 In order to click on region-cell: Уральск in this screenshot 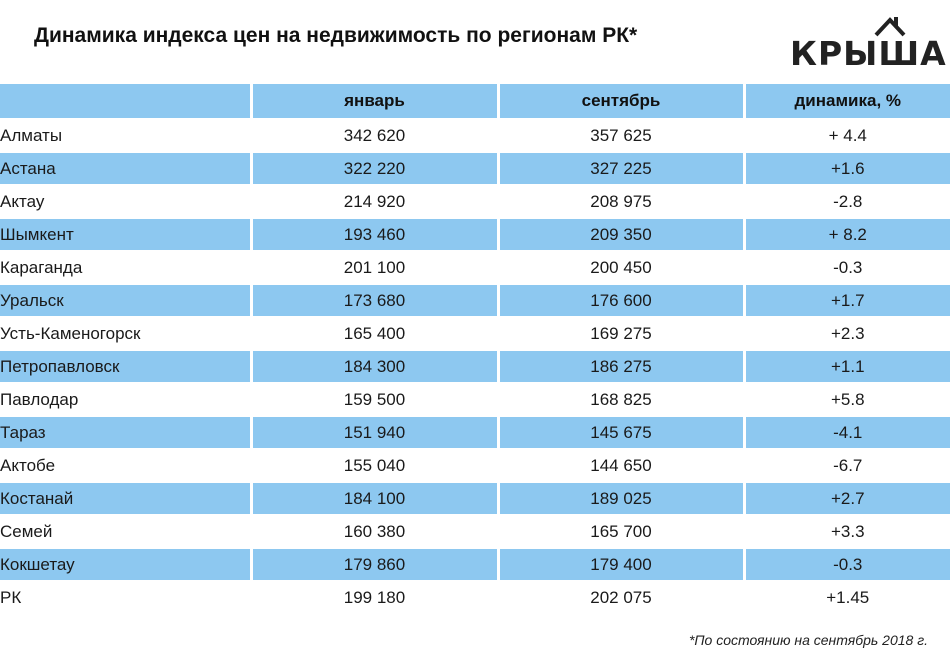, I will do `click(125, 300)`.